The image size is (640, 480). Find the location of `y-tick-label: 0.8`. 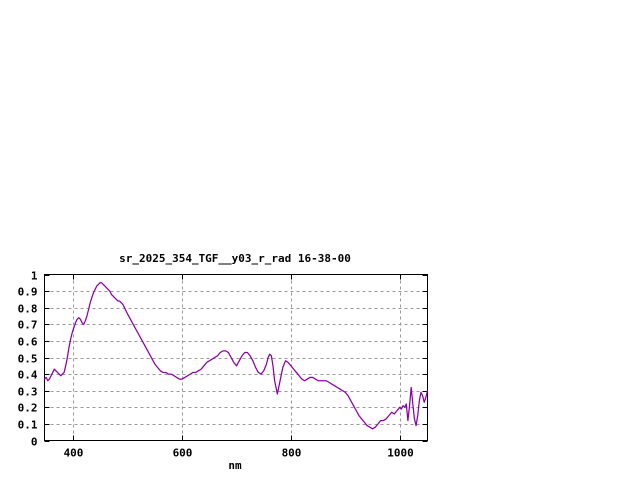

y-tick-label: 0.8 is located at coordinates (28, 309).